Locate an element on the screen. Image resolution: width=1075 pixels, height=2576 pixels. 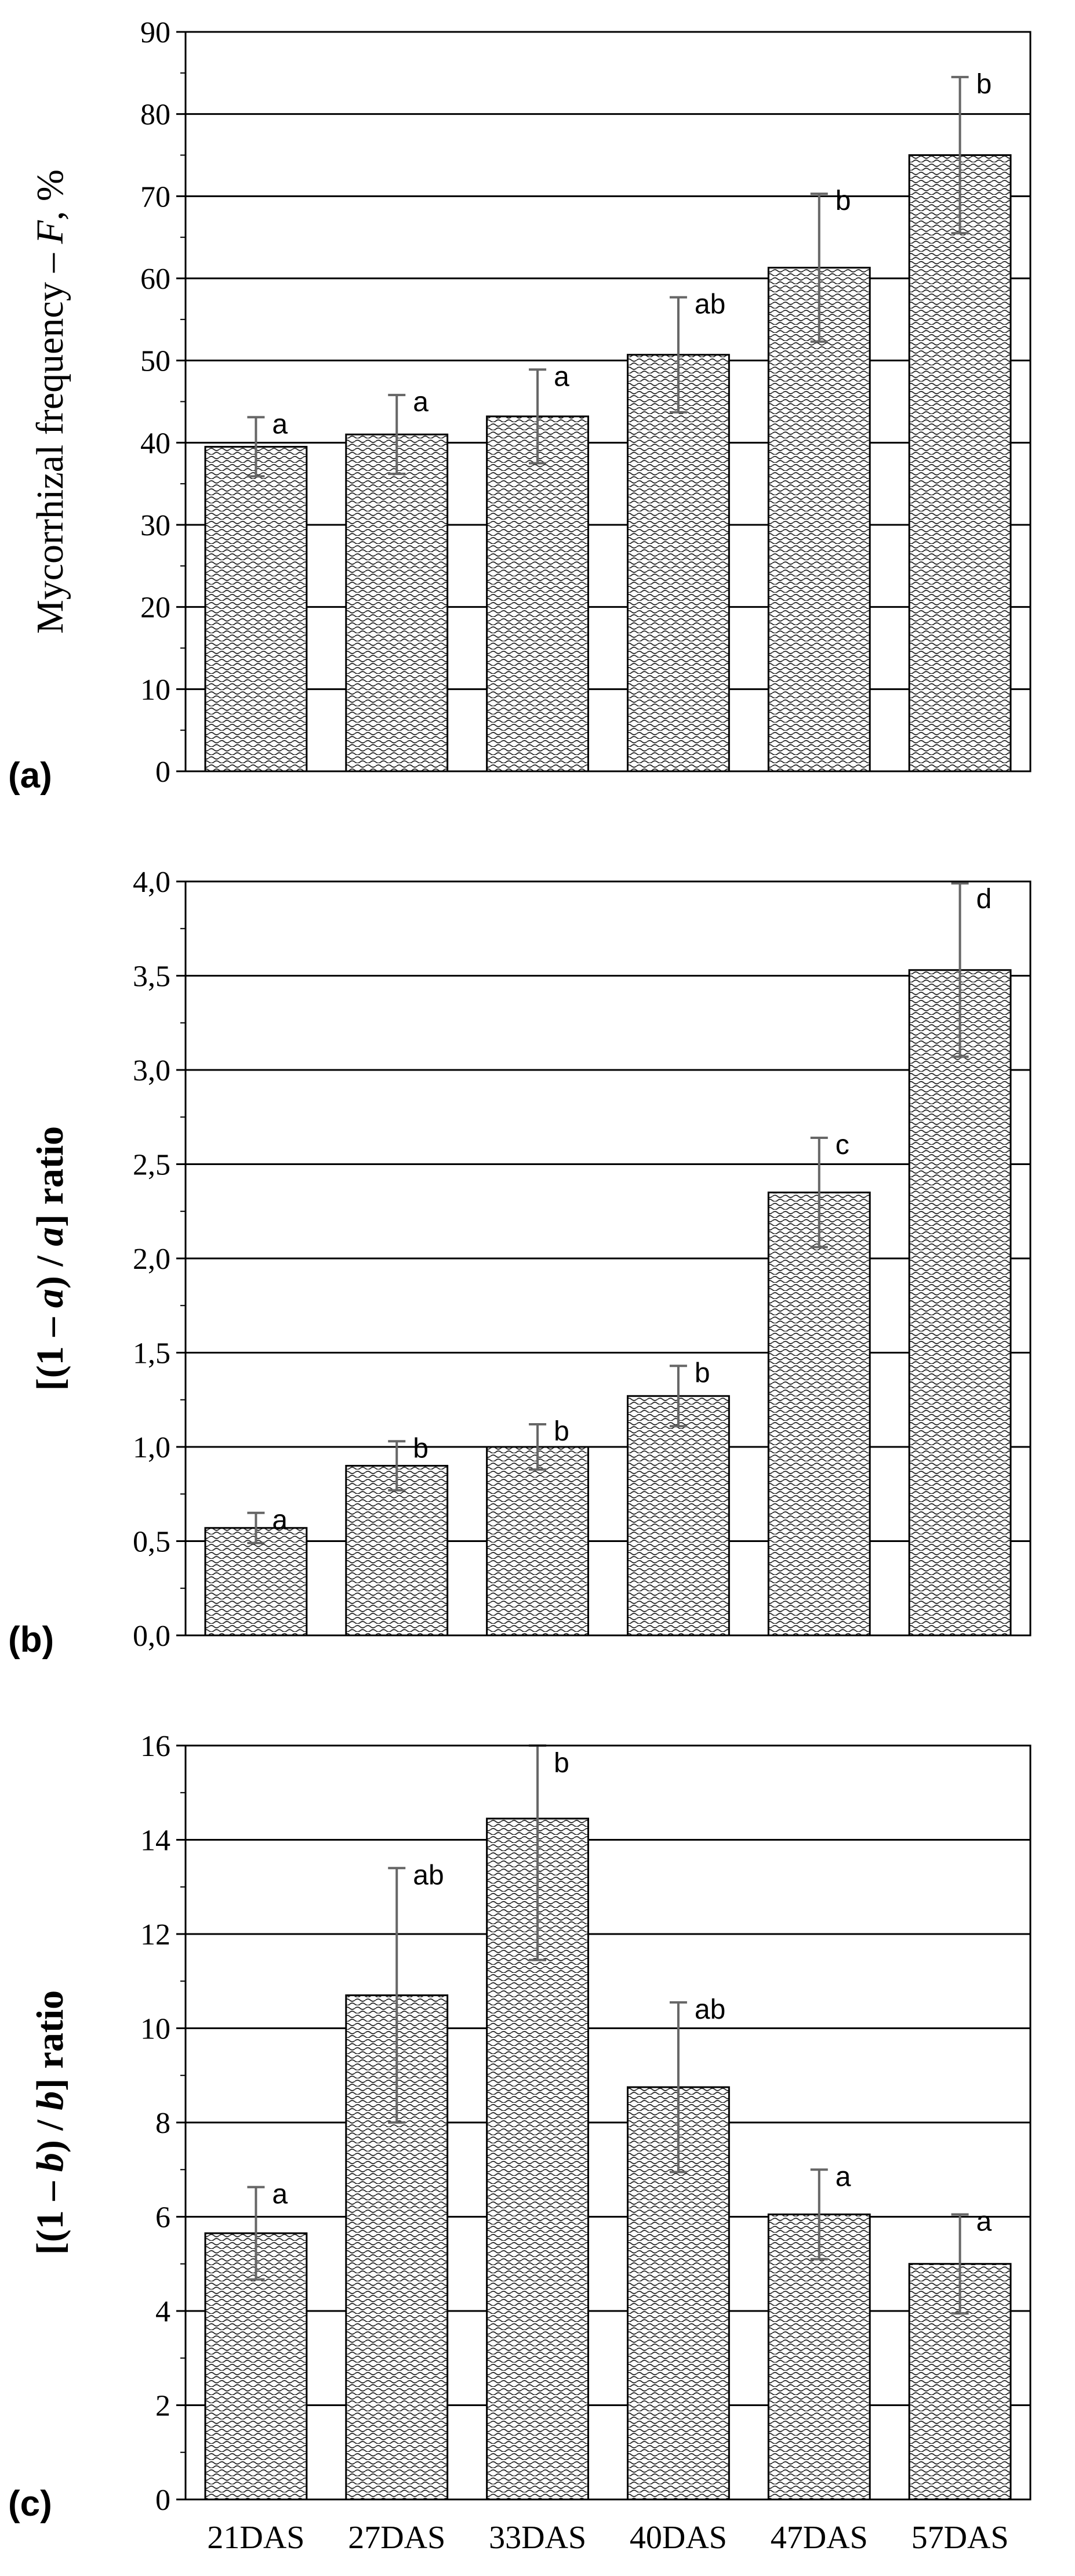
y-tick-label: 60 is located at coordinates (155, 279).